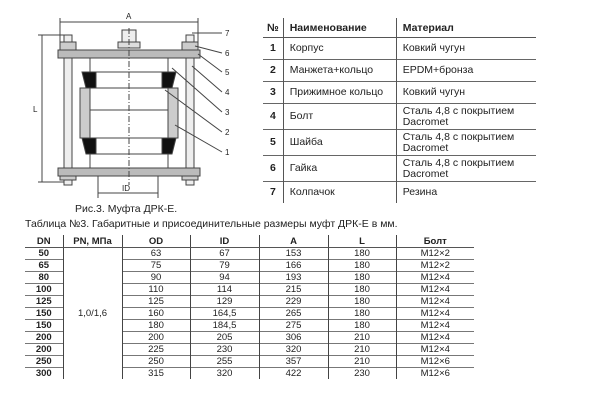  Describe the element at coordinates (44, 265) in the screenshot. I see `cell-dn: 65` at that location.